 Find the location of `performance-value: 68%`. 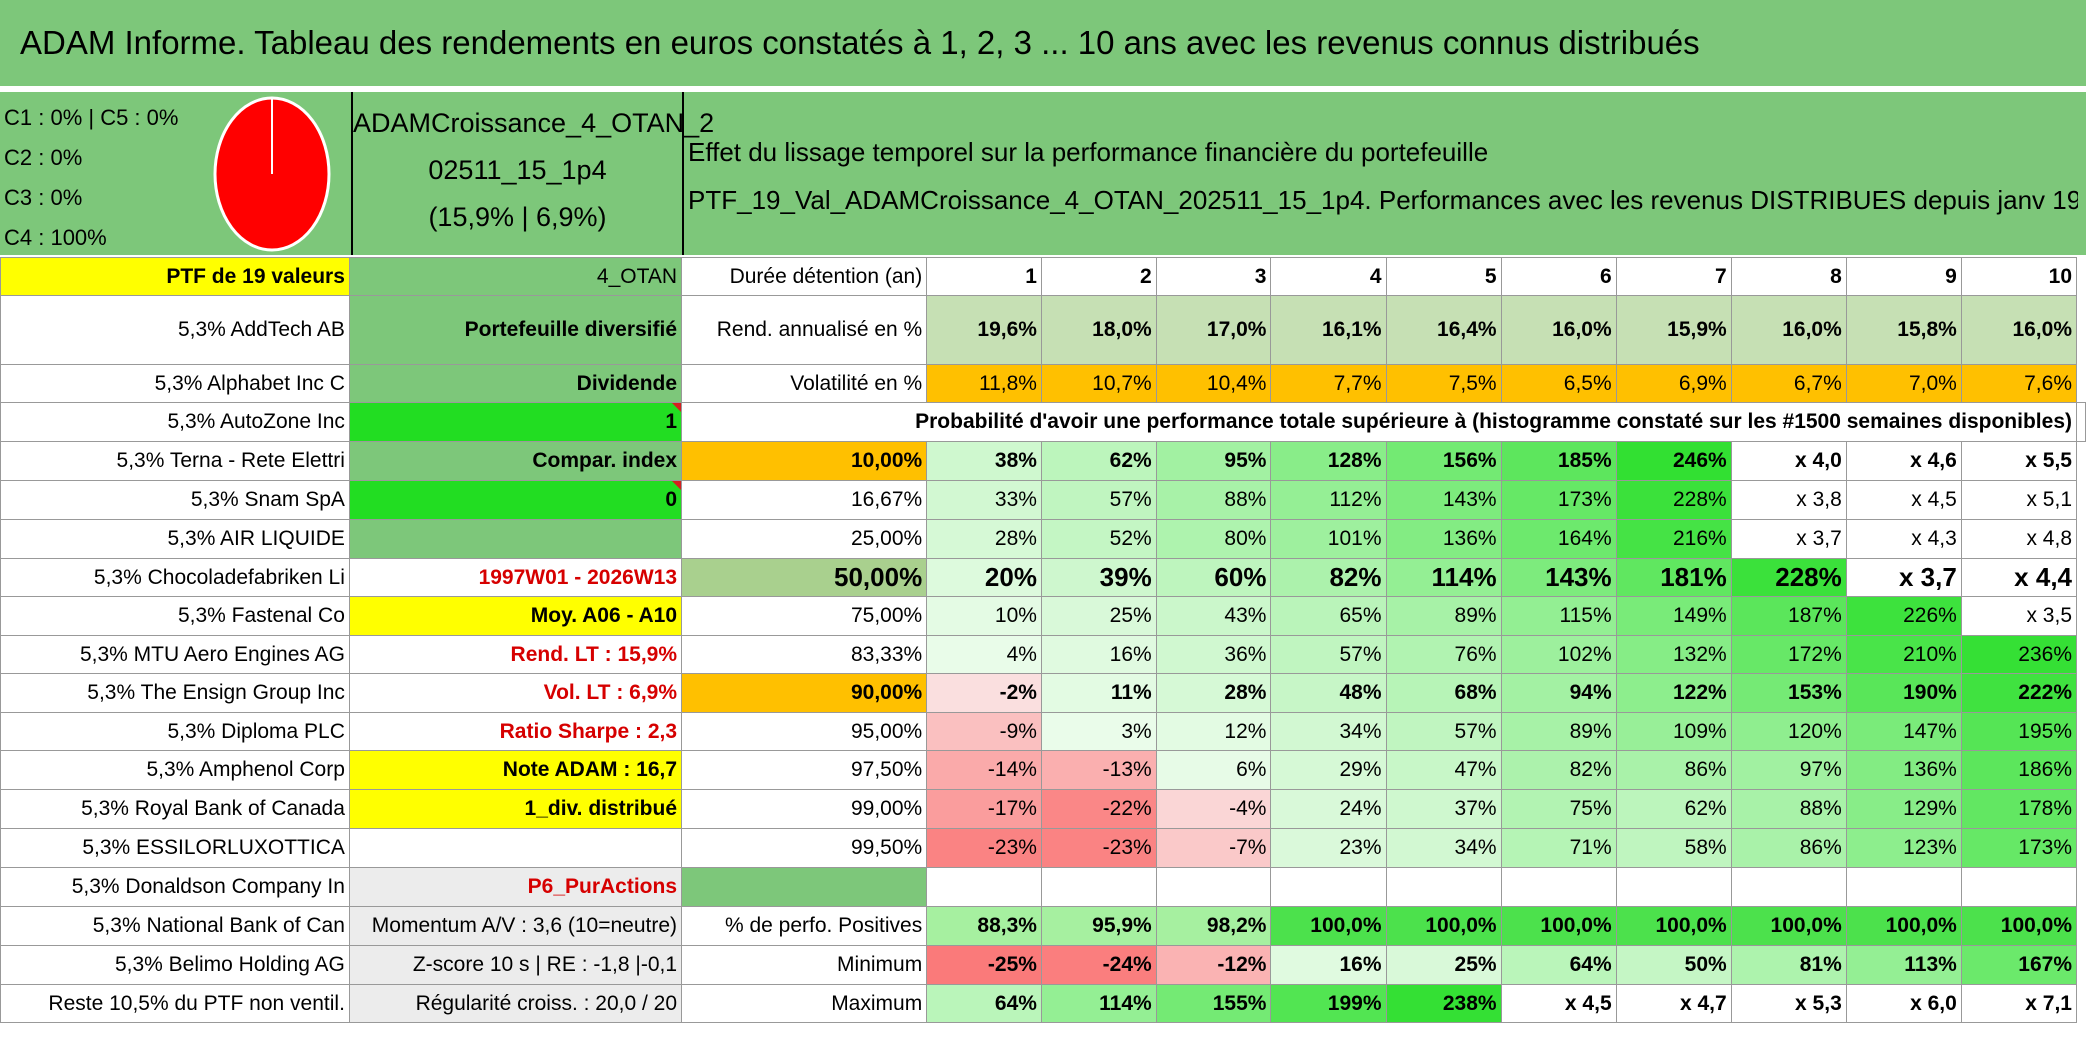

performance-value: 68% is located at coordinates (1443, 693).